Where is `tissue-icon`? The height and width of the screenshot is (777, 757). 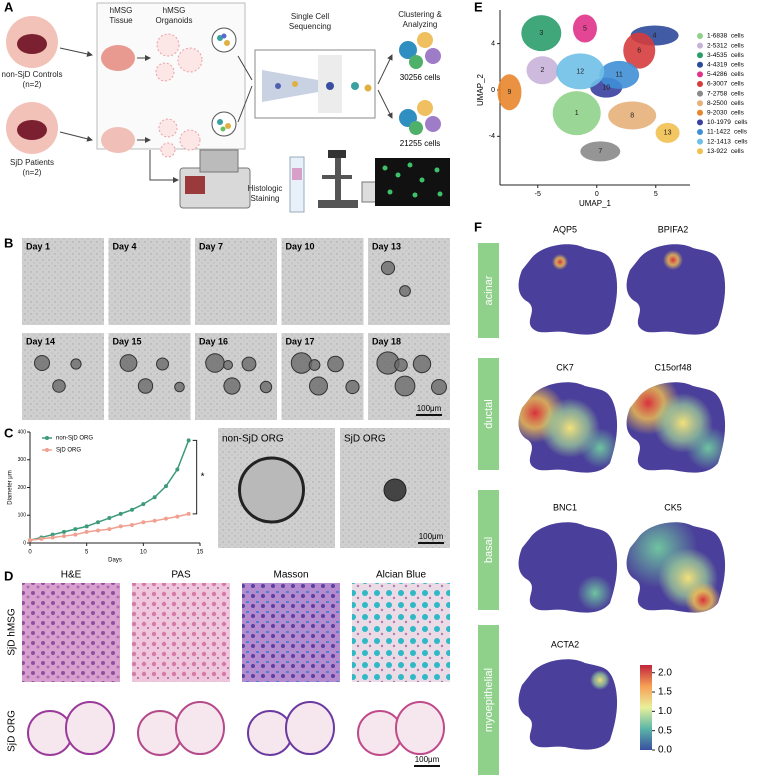
tissue-icon is located at coordinates (118, 140).